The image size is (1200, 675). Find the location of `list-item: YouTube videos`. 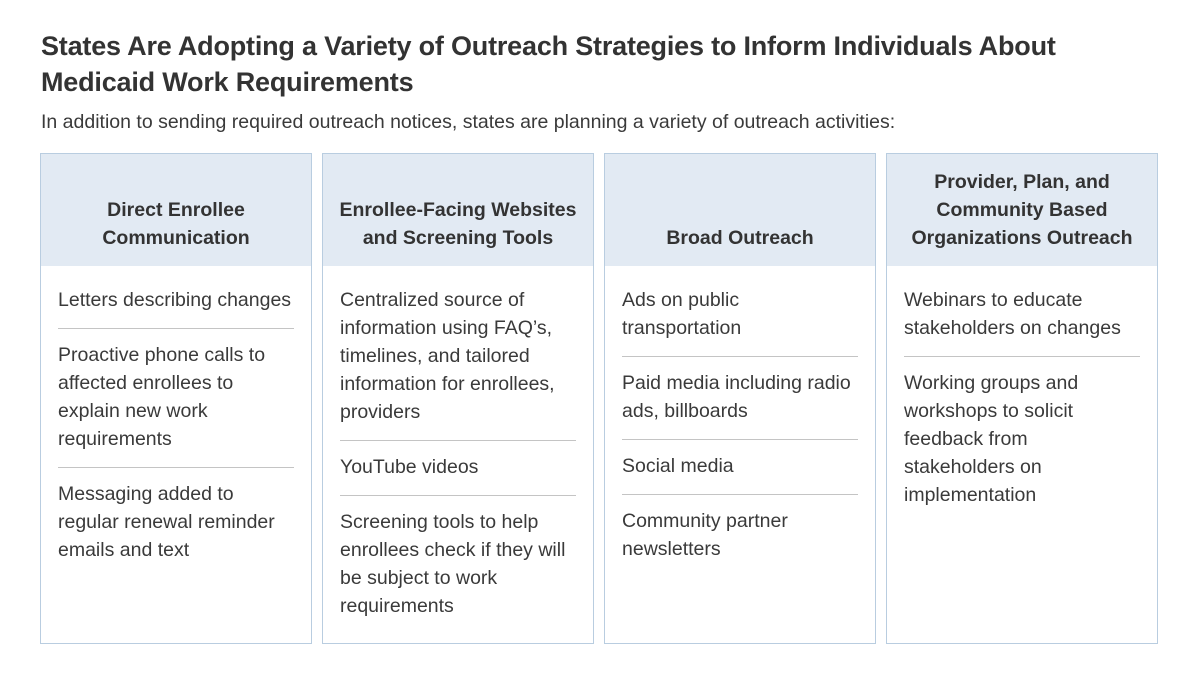

list-item: YouTube videos is located at coordinates (458, 474).